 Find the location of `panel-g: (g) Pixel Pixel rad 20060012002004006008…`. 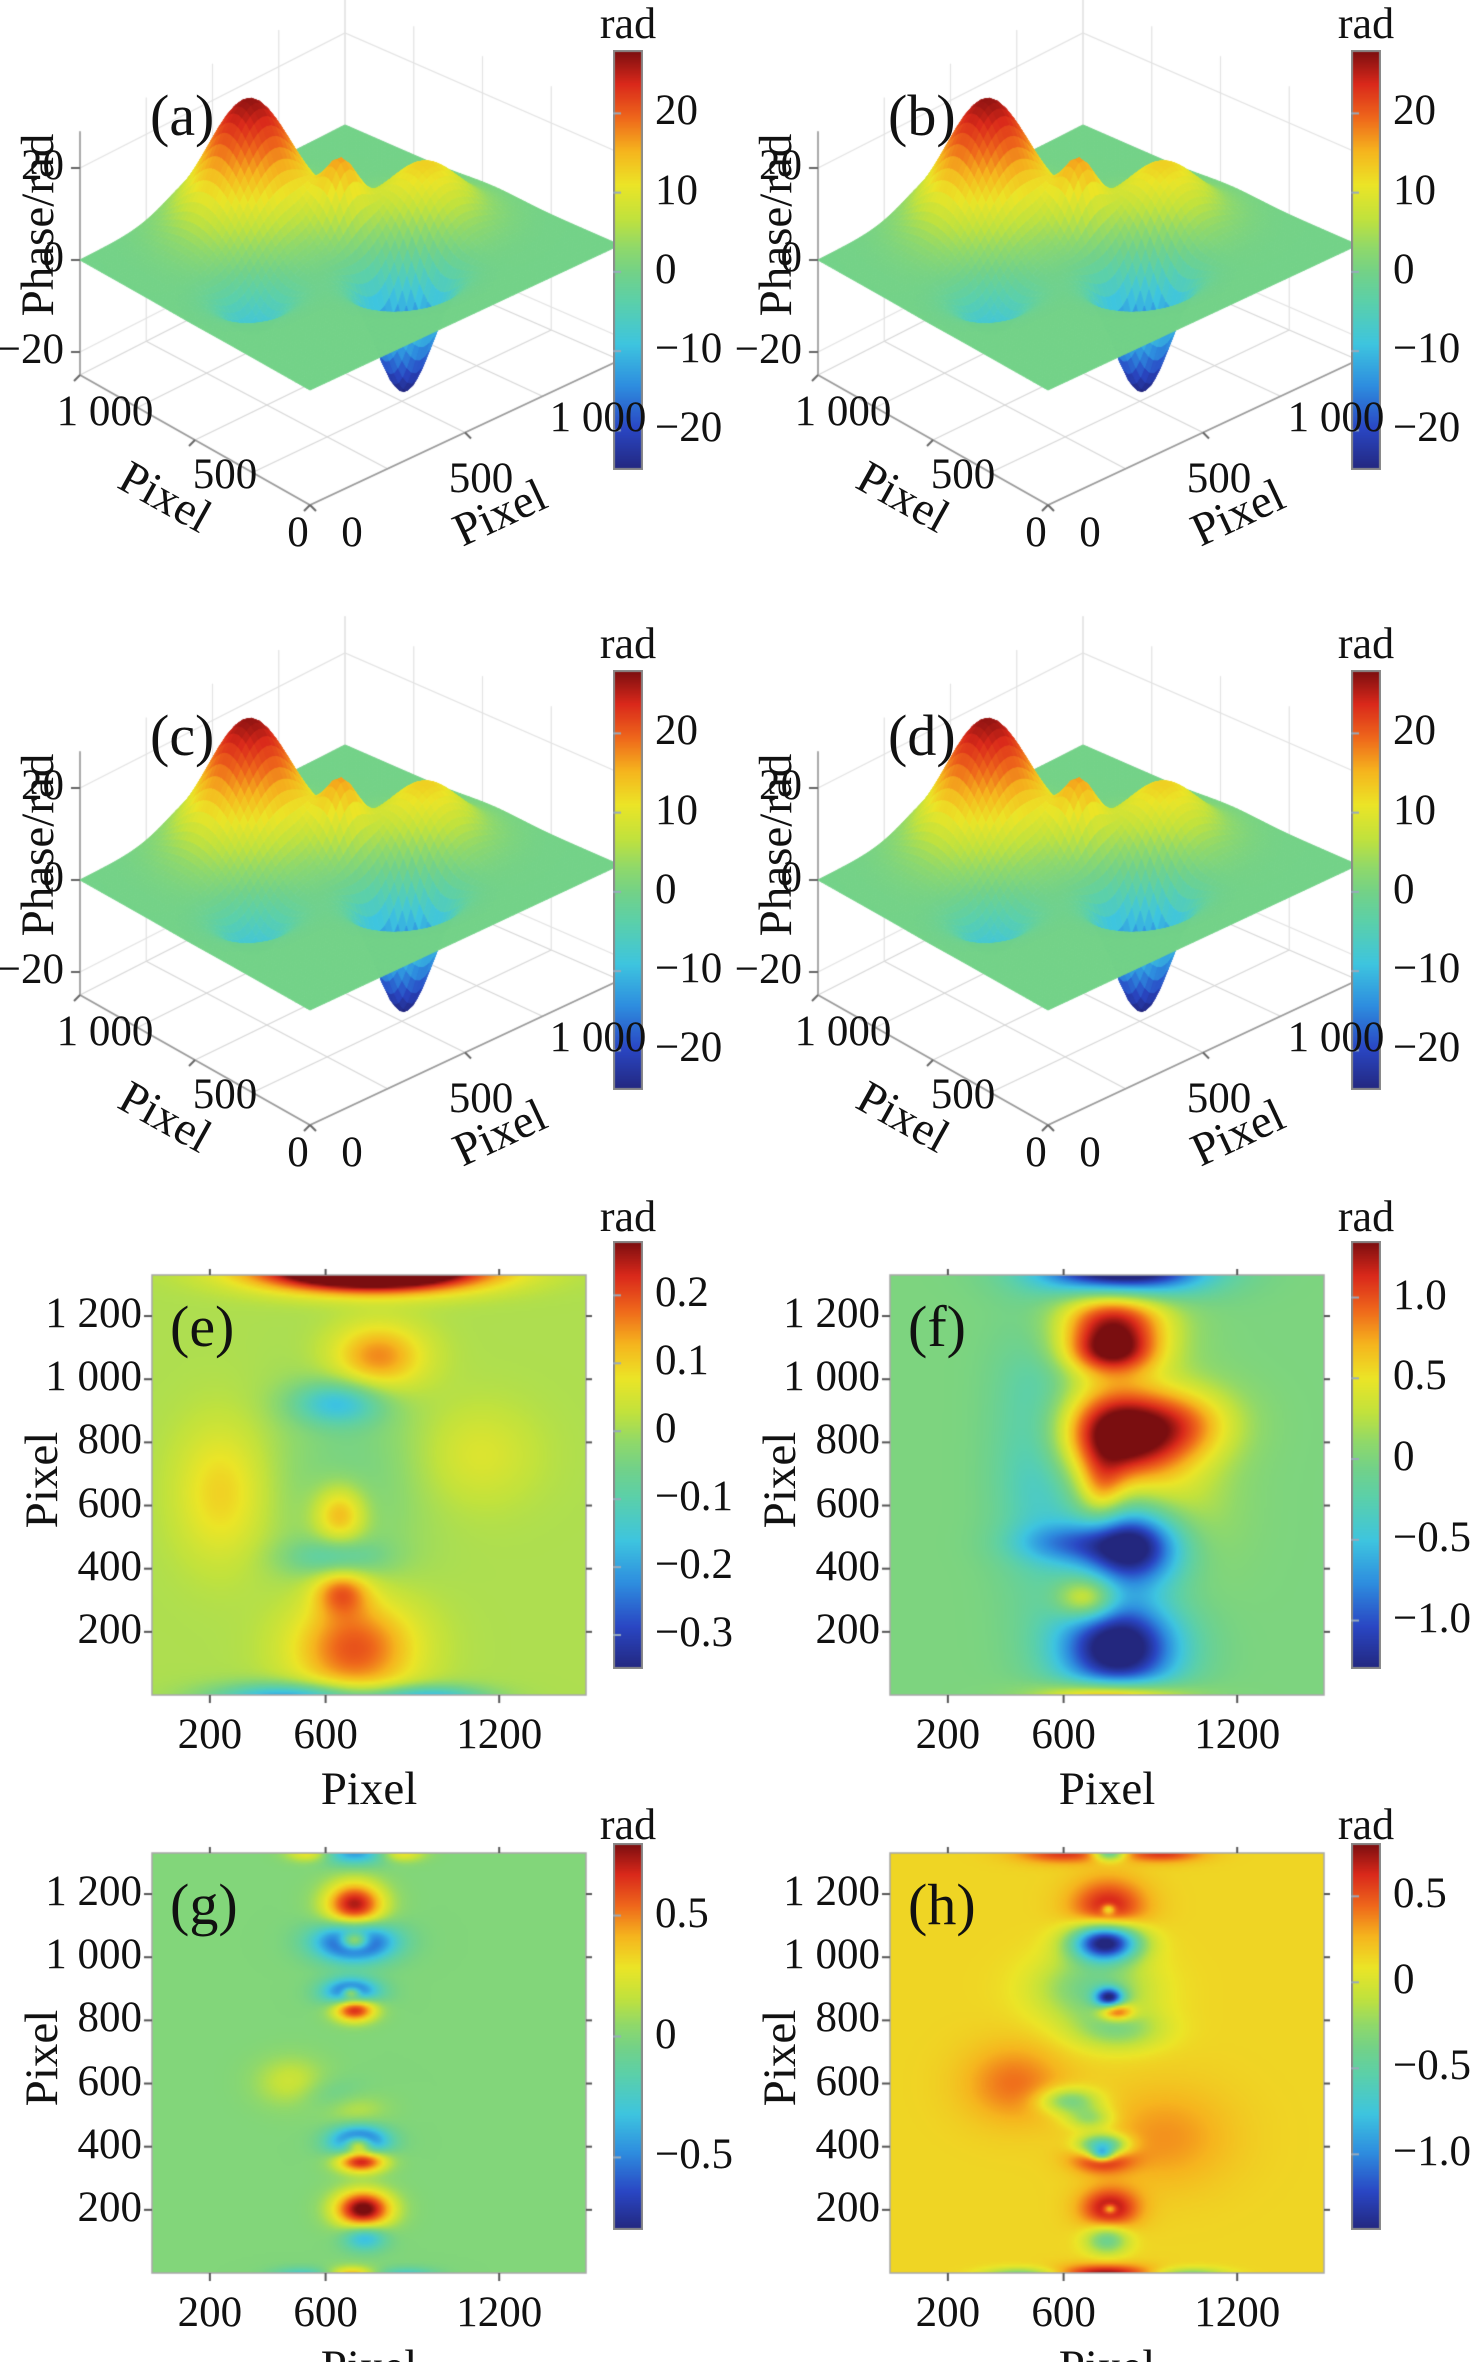

panel-g: (g) Pixel Pixel rad 20060012002004006008… is located at coordinates (369, 2081).